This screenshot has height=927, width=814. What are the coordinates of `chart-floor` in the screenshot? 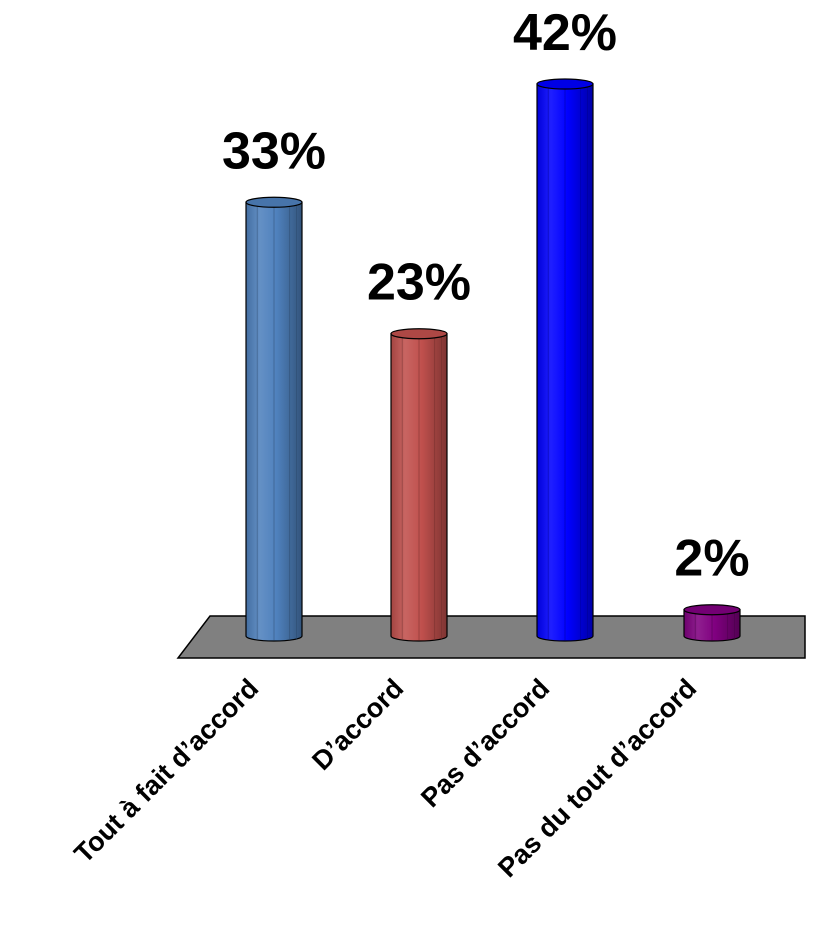 It's located at (491, 637).